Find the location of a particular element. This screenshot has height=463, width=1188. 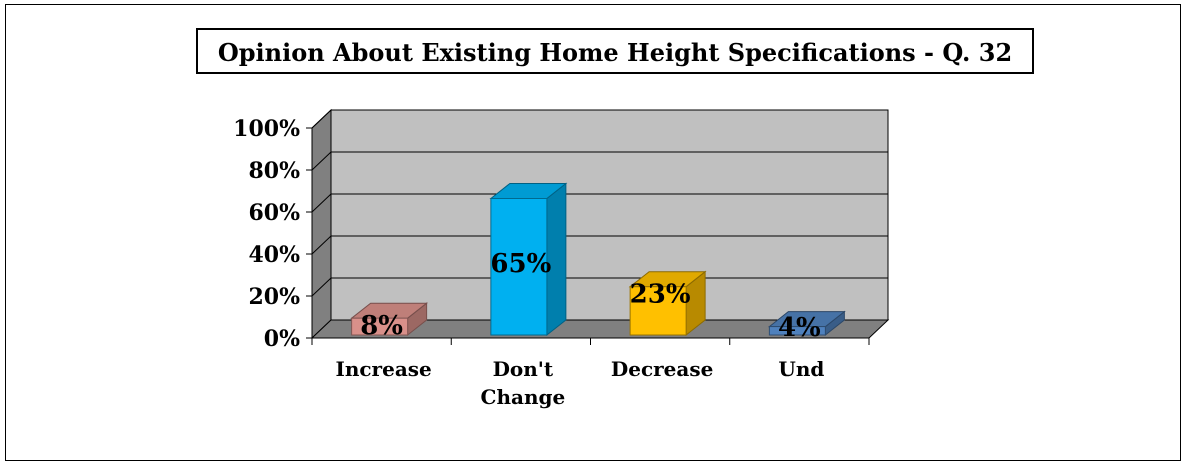

data-label: 23% is located at coordinates (660, 295).